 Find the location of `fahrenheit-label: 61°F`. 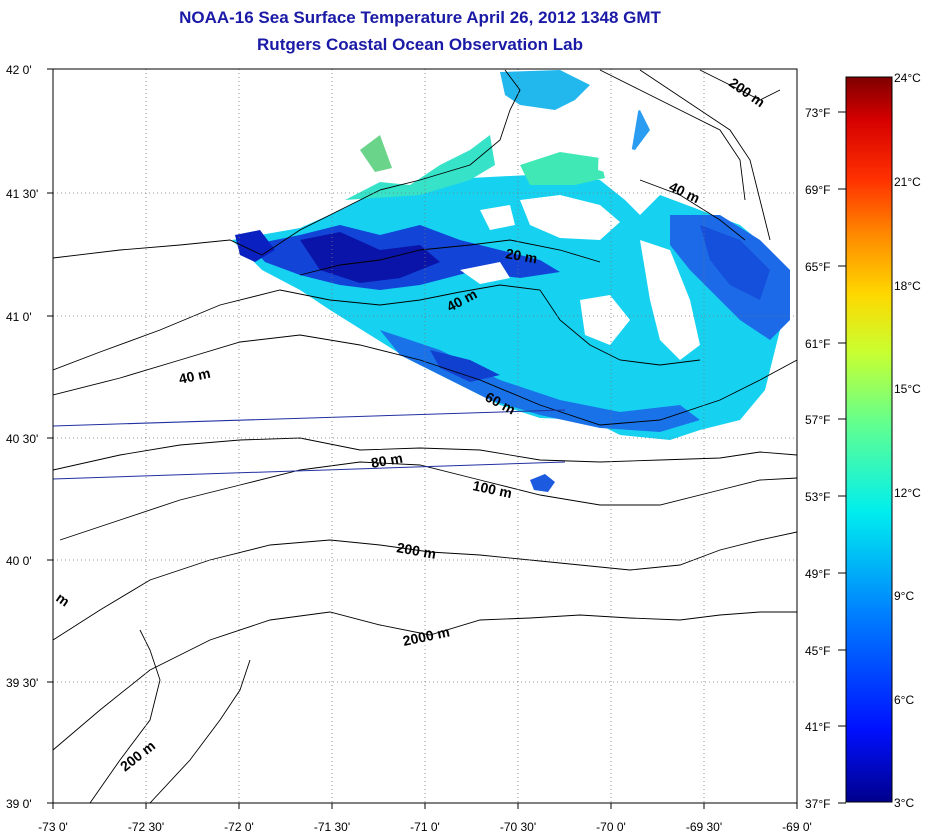

fahrenheit-label: 61°F is located at coordinates (817, 344).